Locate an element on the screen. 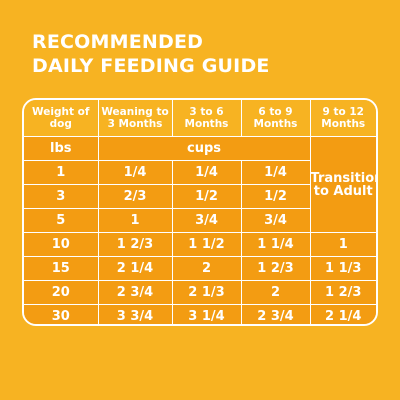 This screenshot has width=400, height=400. table-row: 10 1 2/3 1 1/2 1 1/4 1 is located at coordinates (200, 244).